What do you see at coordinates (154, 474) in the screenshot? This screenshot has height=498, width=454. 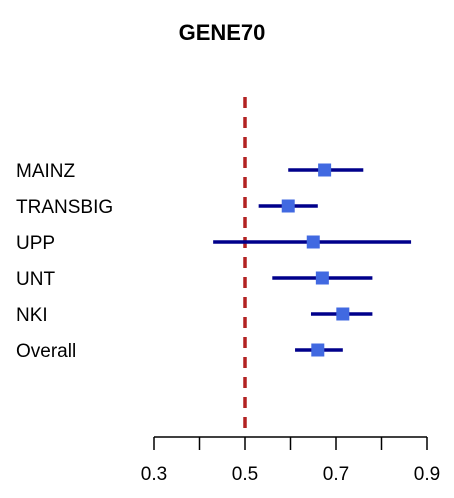 I see `x-tick-label: 0.3` at bounding box center [154, 474].